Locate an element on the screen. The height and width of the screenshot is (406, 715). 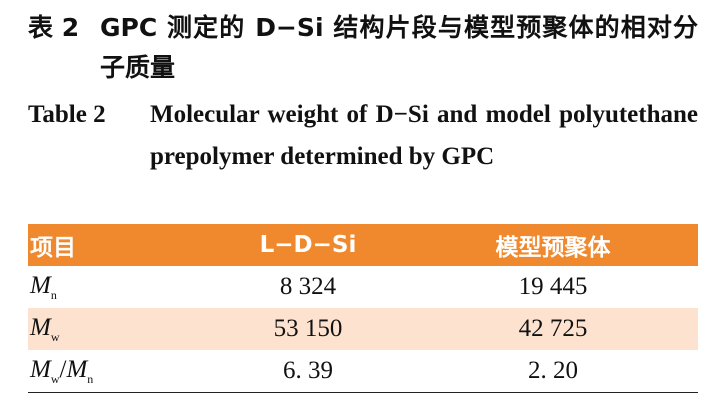
table-row: Mn 8 324 19 445 is located at coordinates (363, 287).